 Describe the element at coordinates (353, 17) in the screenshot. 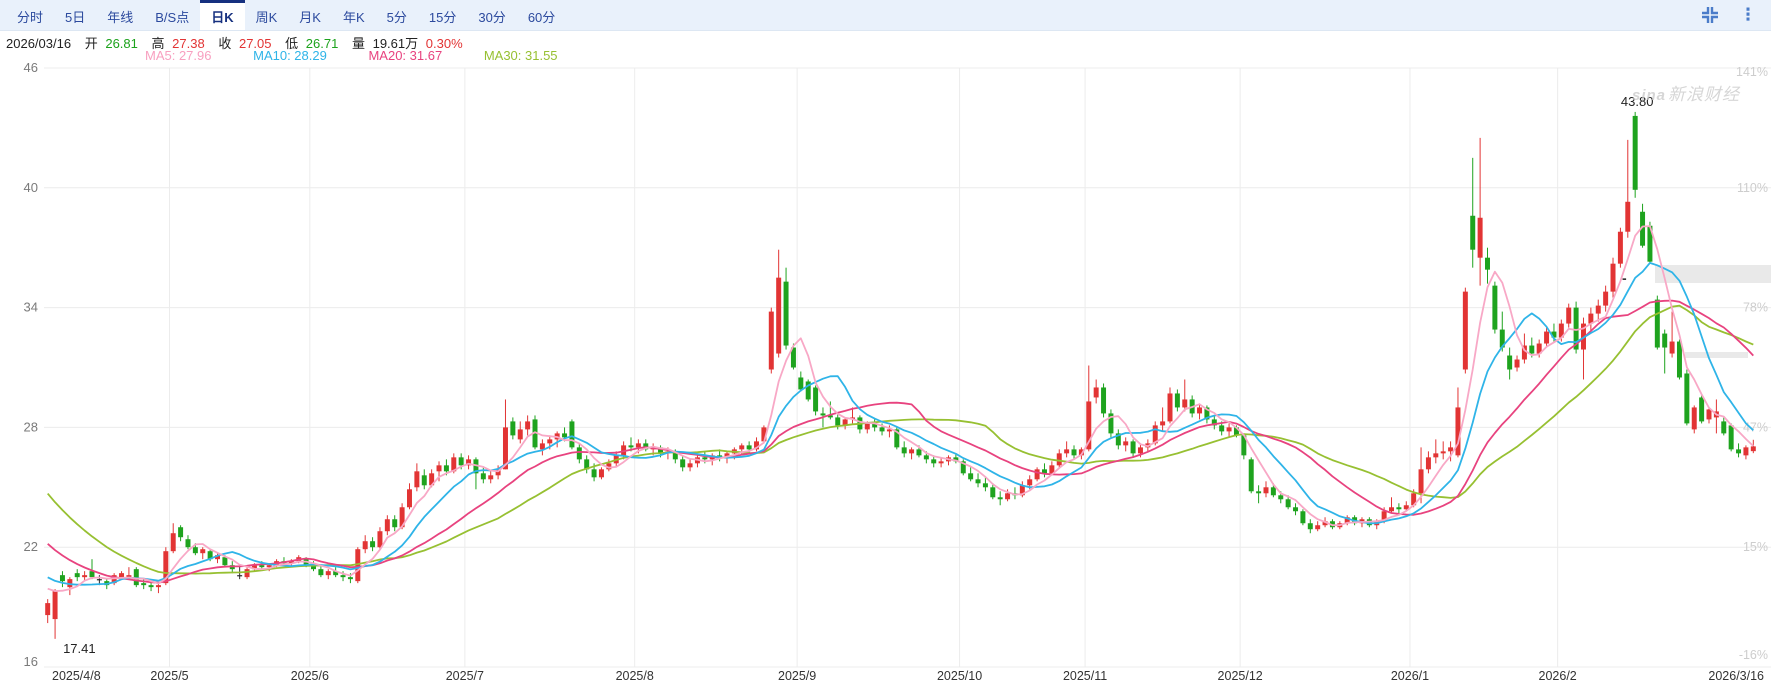

I see `tab-年K: 年K` at that location.